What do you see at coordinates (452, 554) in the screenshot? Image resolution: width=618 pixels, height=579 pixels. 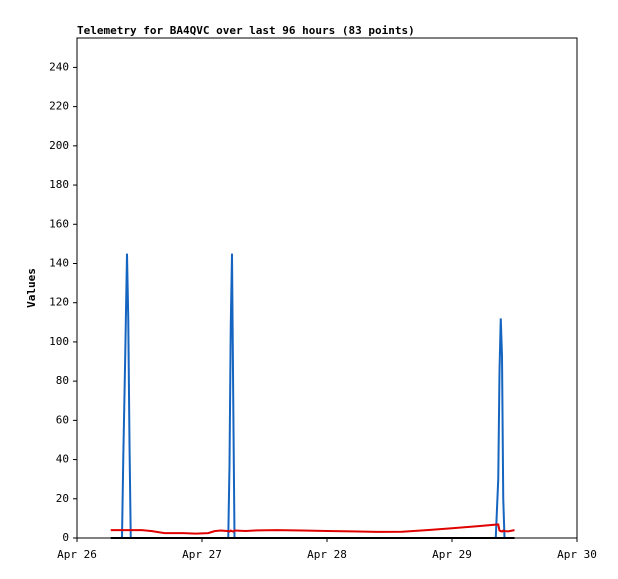 I see `x-tick-label: Apr 29` at bounding box center [452, 554].